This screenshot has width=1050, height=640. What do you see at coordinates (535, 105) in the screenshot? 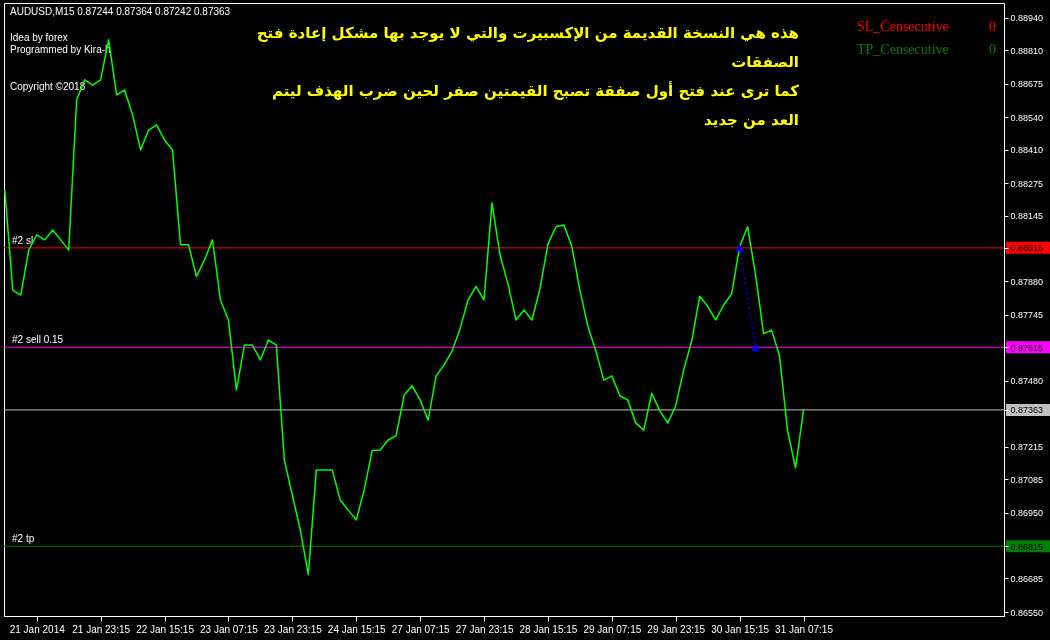
I see `annotation: كما ترى عند فتح أول صفقة تصبح القيمتين صفر لحين ضرب الهذف ليتم العد من جديد` at bounding box center [535, 105].